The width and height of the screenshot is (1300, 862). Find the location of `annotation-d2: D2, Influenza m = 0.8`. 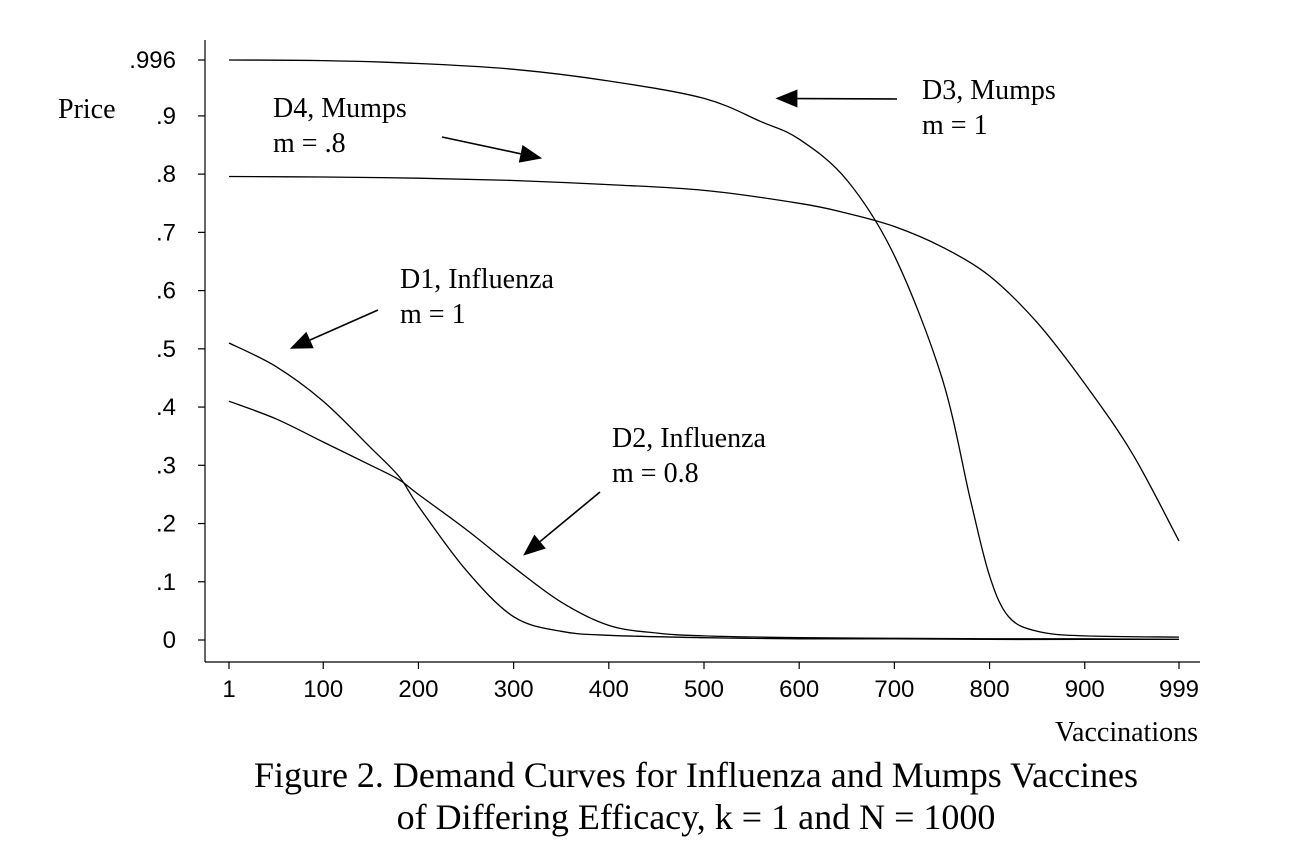

annotation-d2: D2, Influenza m = 0.8 is located at coordinates (645, 489).